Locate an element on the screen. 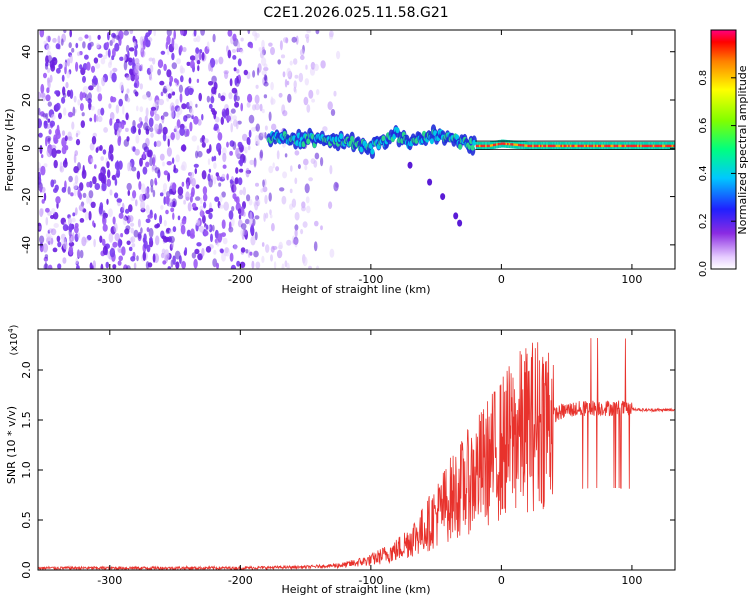 Image resolution: width=750 pixels, height=600 pixels. bottom-y-tick-label: 1.0 is located at coordinates (26, 470).